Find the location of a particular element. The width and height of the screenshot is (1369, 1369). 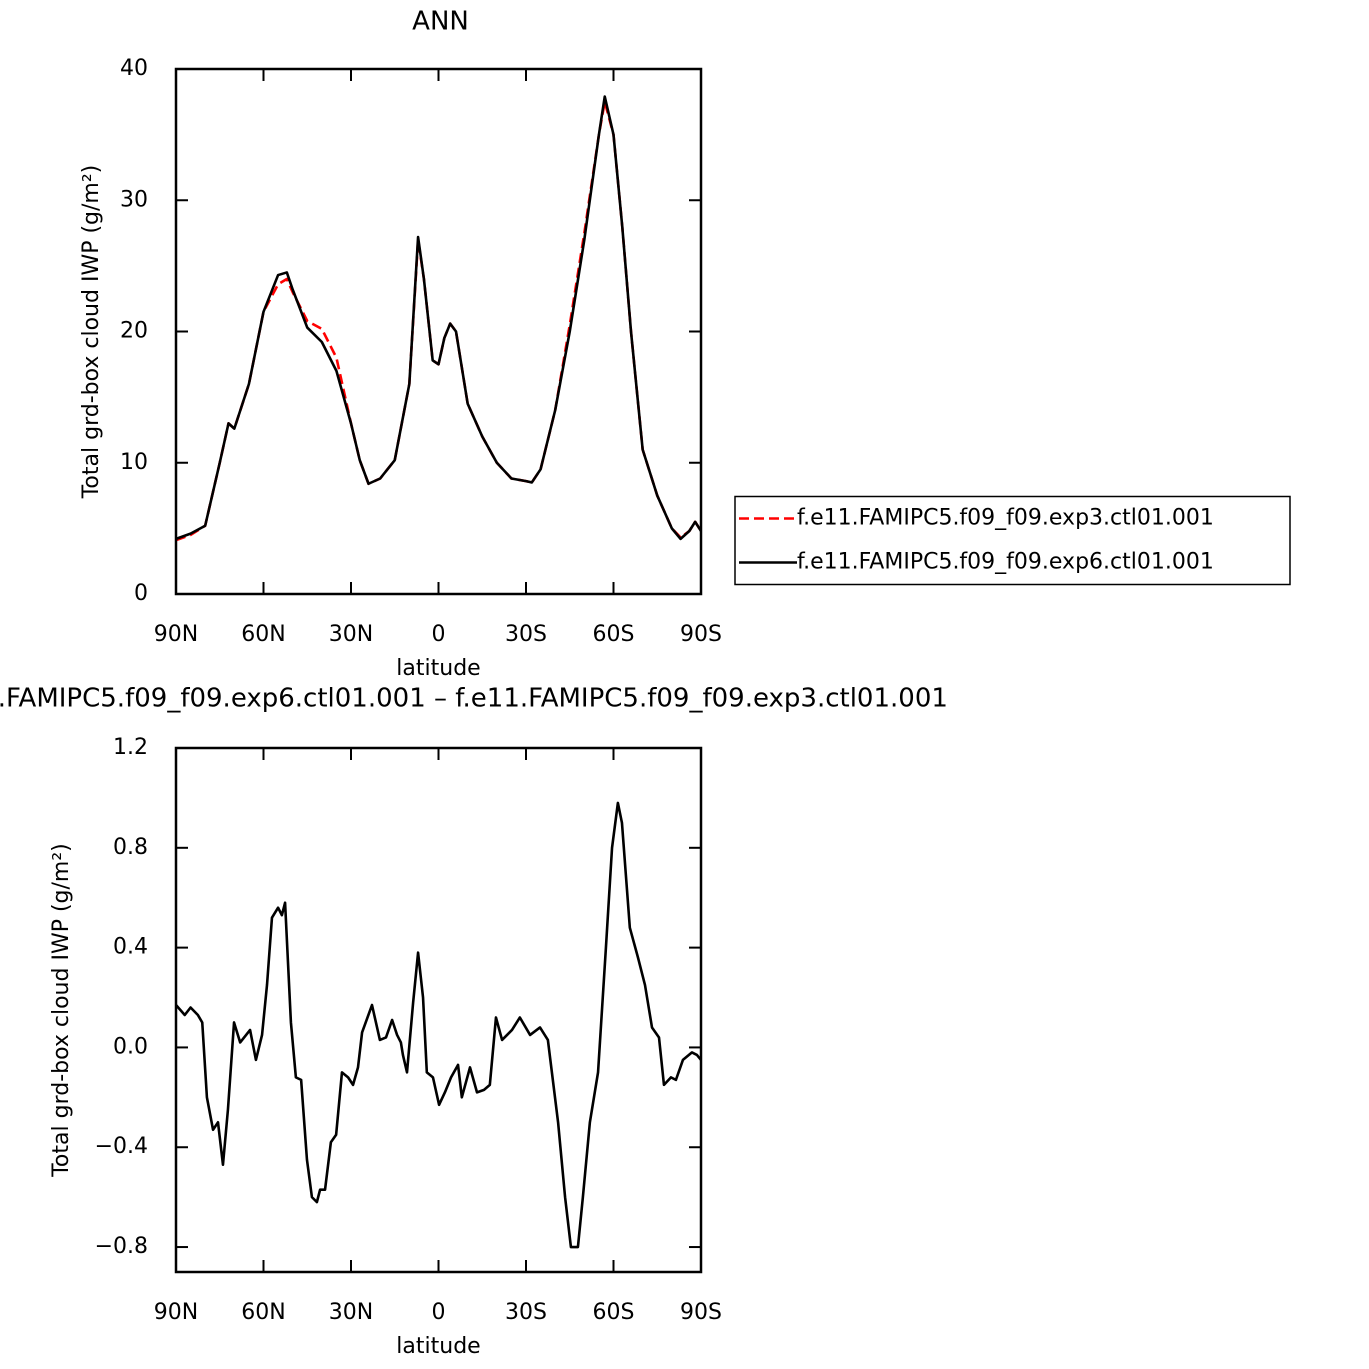

chart-title: ANN is located at coordinates (440, 22).